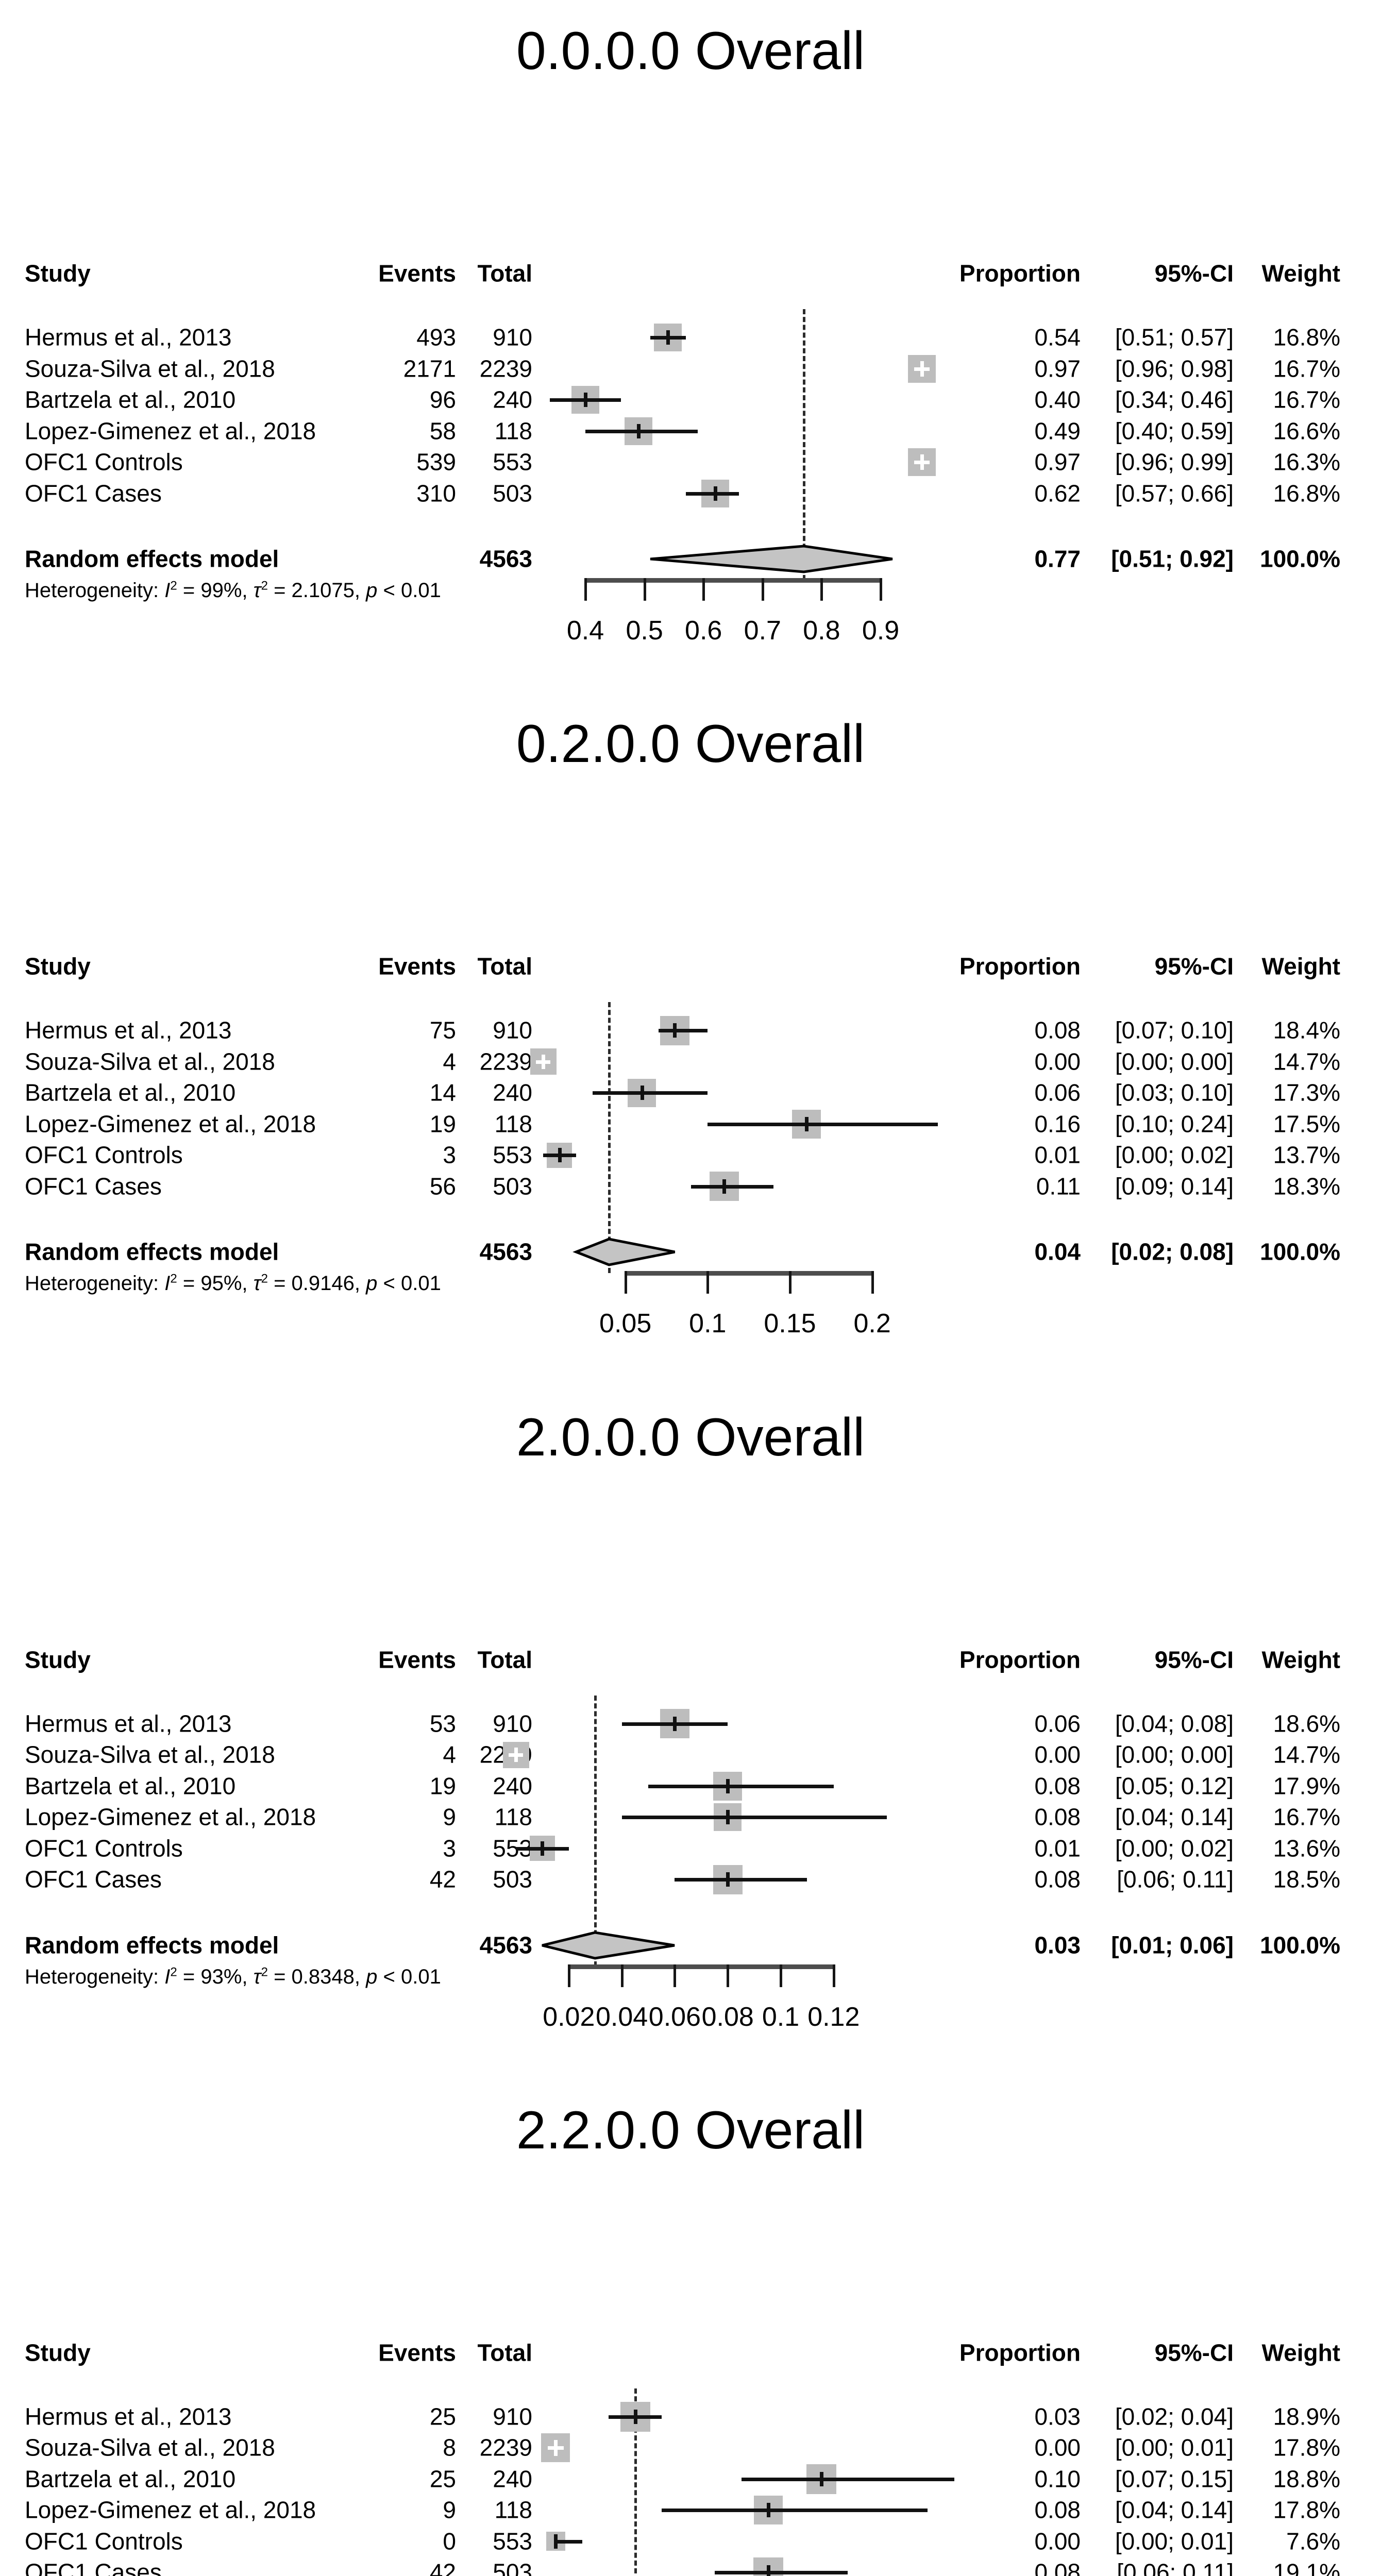  I want to click on summary-diamond, so click(623, 1252).